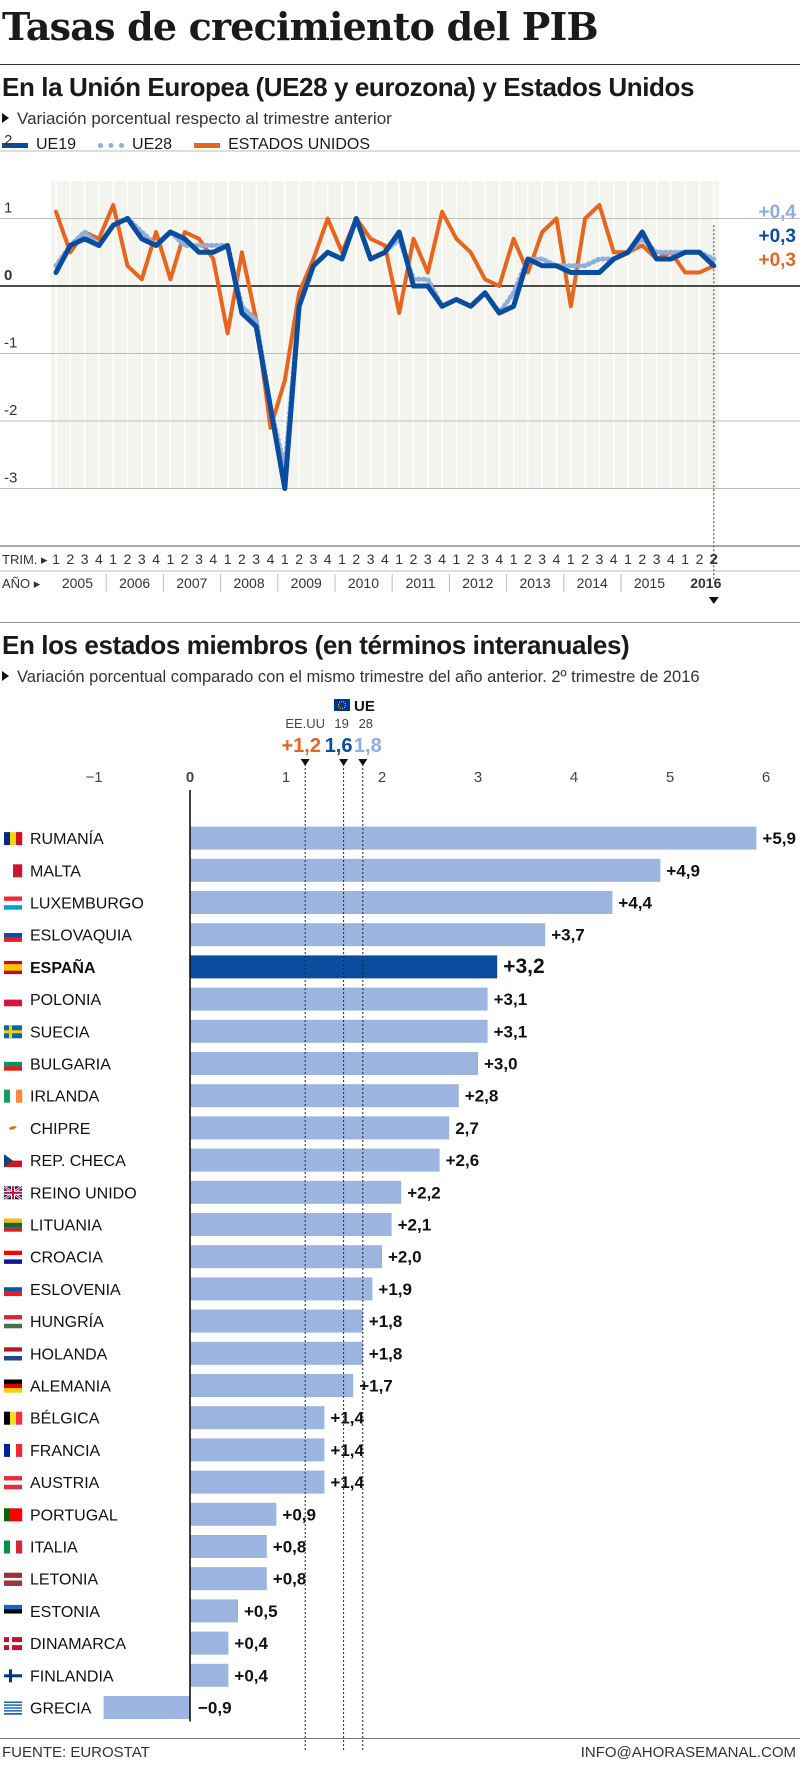  What do you see at coordinates (15, 145) in the screenshot?
I see `legend-swatch-ue19` at bounding box center [15, 145].